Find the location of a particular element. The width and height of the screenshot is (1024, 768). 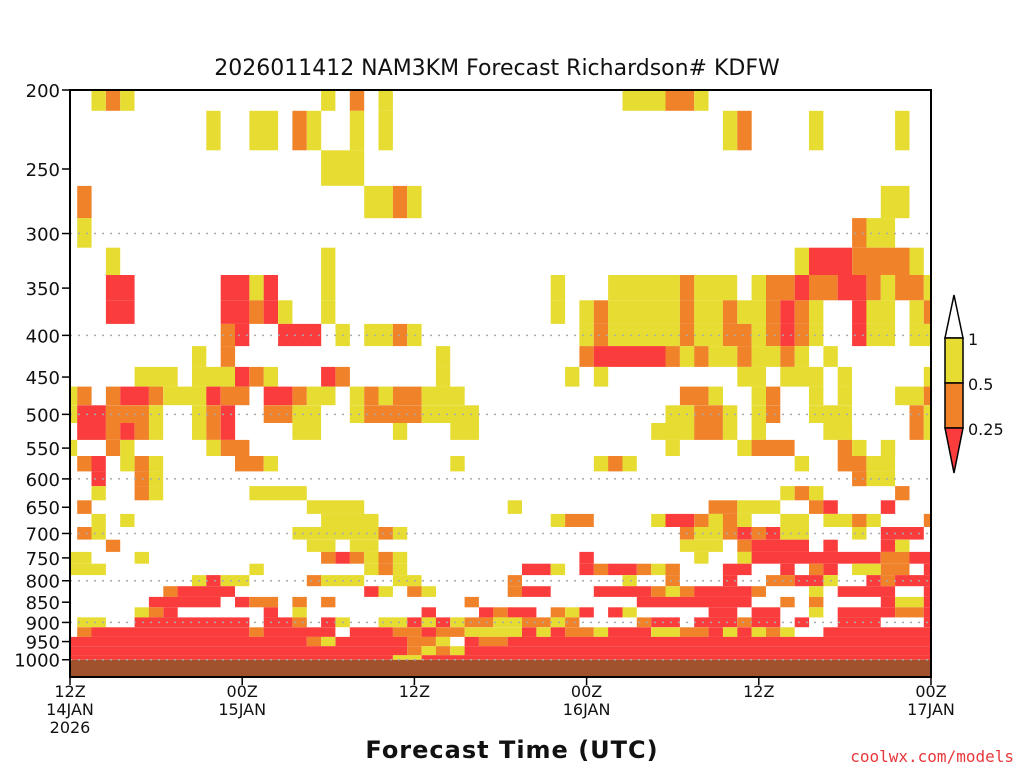

x-tick-label: 14JAN is located at coordinates (70, 709).